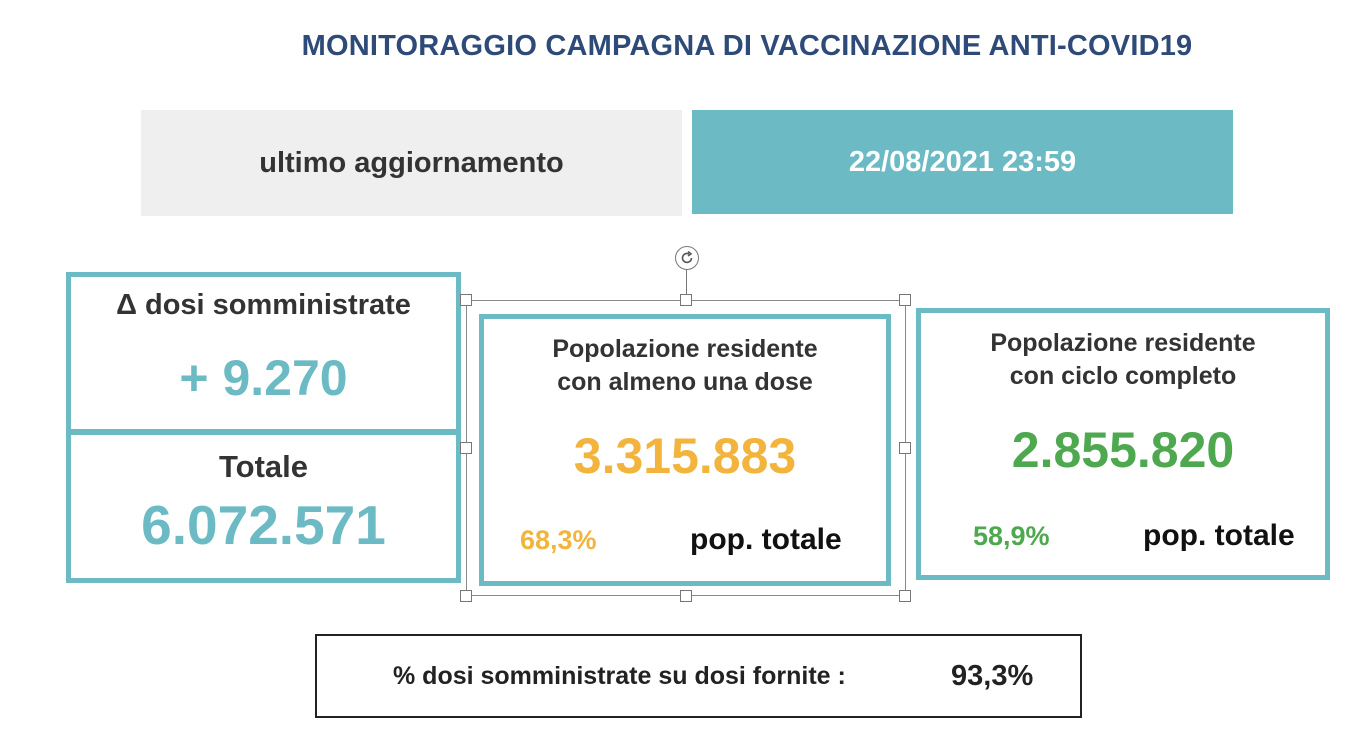 Image resolution: width=1370 pixels, height=748 pixels. I want to click on delta-doses-card: Δ dosi somministrate + 9.270, so click(263, 353).